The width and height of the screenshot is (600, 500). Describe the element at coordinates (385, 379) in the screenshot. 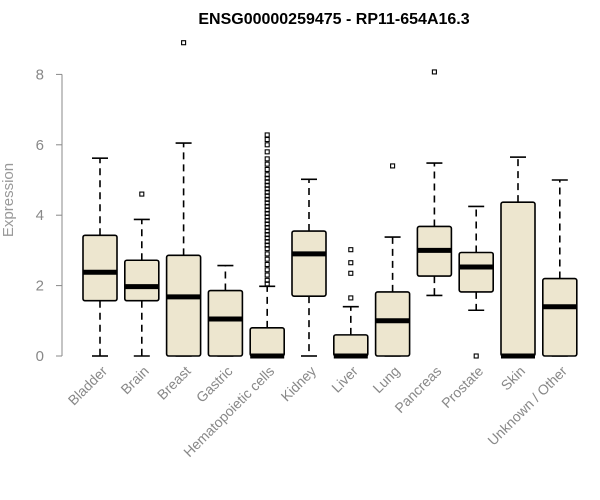

I see `x-tick-label-7: Lung` at that location.